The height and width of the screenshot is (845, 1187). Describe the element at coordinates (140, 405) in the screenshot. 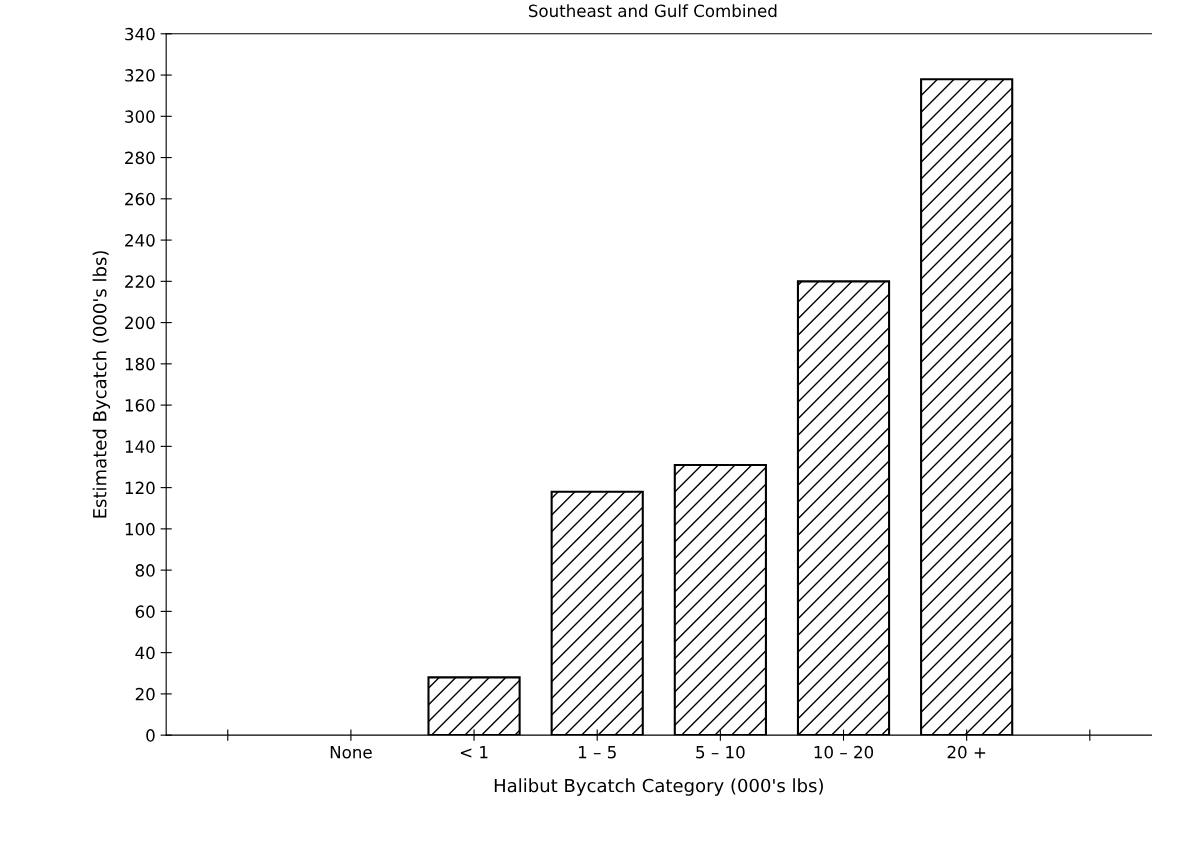

I see `y-tick-label: 160` at that location.